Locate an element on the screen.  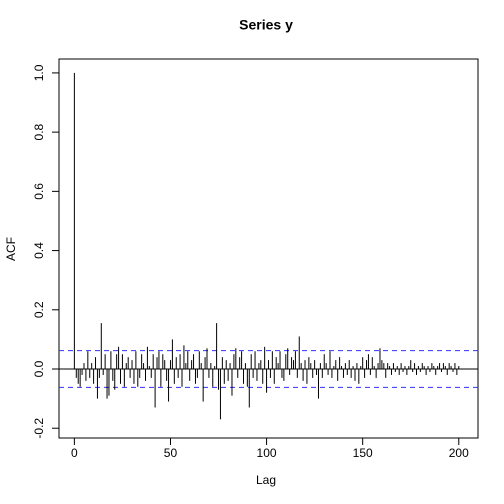
x-tick-label: 200 is located at coordinates (459, 453).